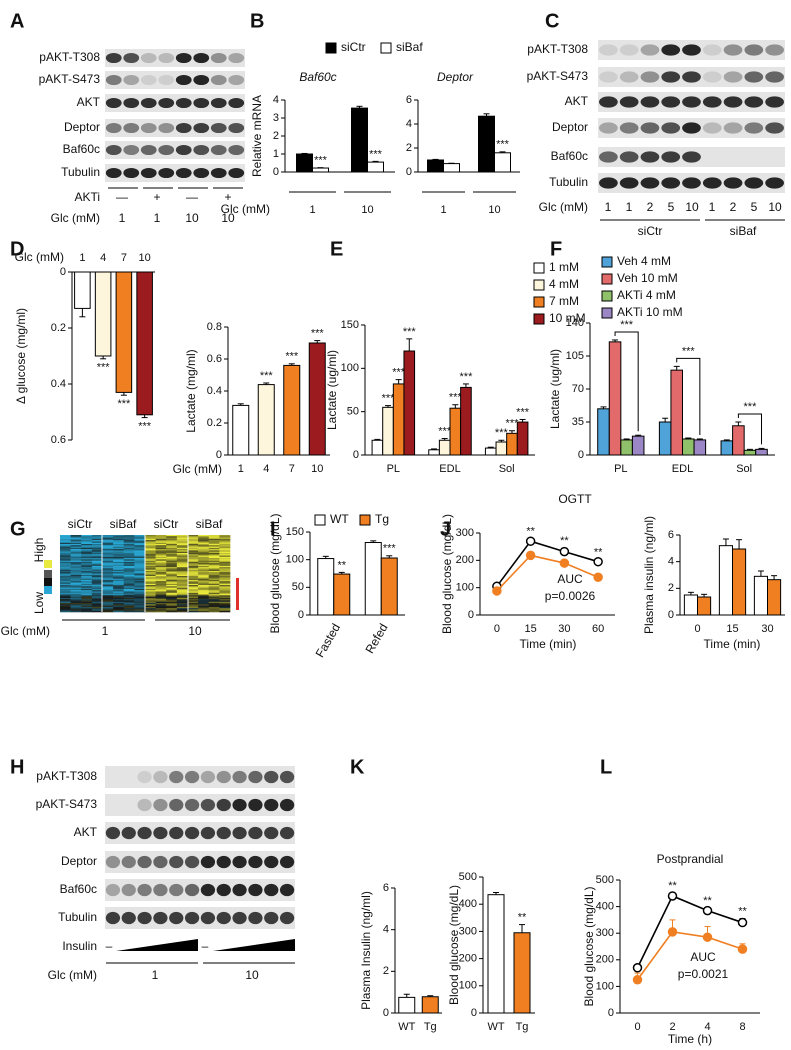 This screenshot has height=1050, width=791. Describe the element at coordinates (589, 946) in the screenshot. I see `y-axis-label: Blood glucose (mg/dL)` at that location.